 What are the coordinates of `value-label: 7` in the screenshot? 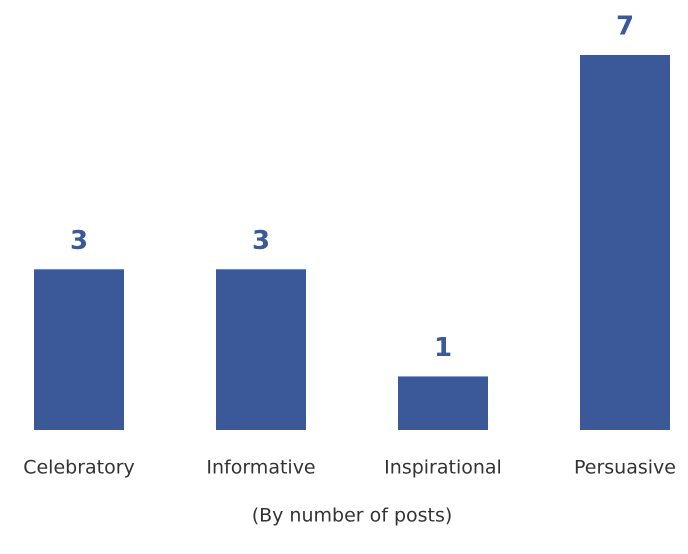 It's located at (625, 27).